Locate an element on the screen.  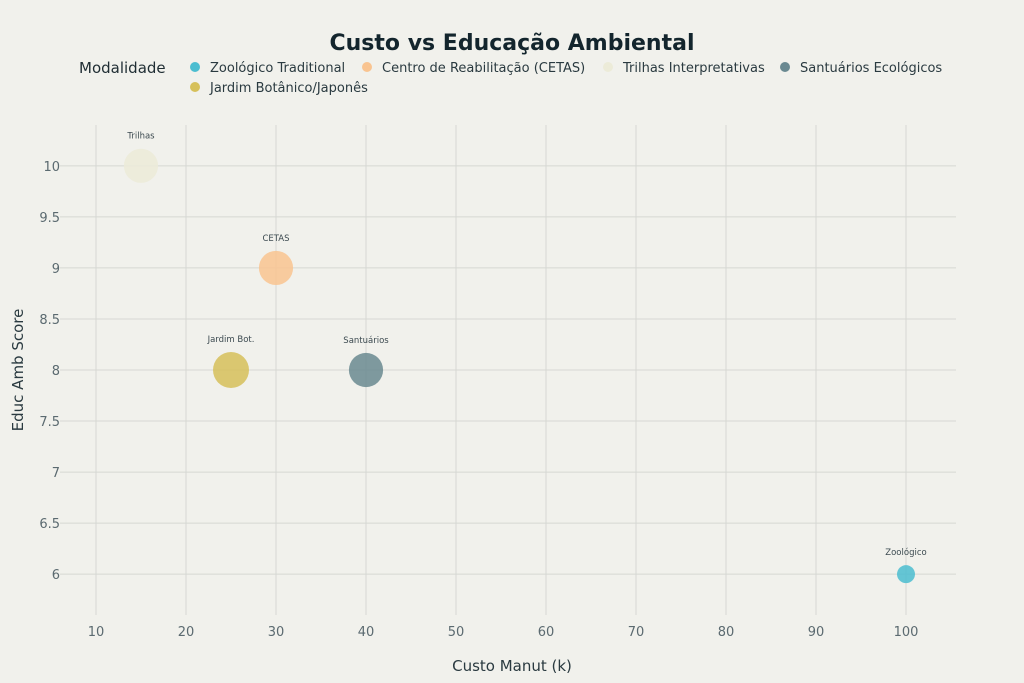
x-axis-label: Custo Manut (k) is located at coordinates (512, 666).